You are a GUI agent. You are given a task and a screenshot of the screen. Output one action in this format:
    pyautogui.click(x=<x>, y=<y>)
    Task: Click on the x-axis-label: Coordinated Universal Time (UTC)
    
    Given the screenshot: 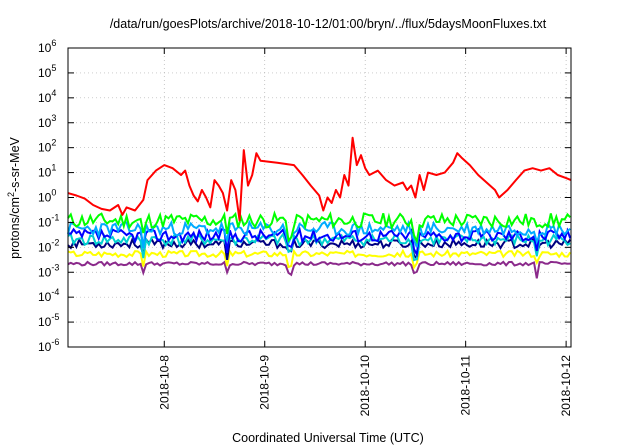 What is the action you would take?
    pyautogui.click(x=328, y=438)
    